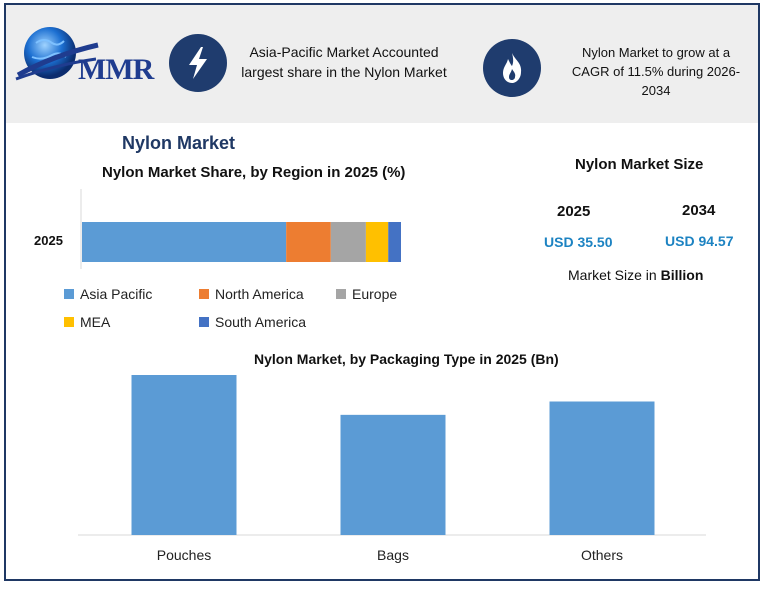 This screenshot has height=589, width=768. Describe the element at coordinates (348, 242) in the screenshot. I see `region-bar-segment-europe` at that location.